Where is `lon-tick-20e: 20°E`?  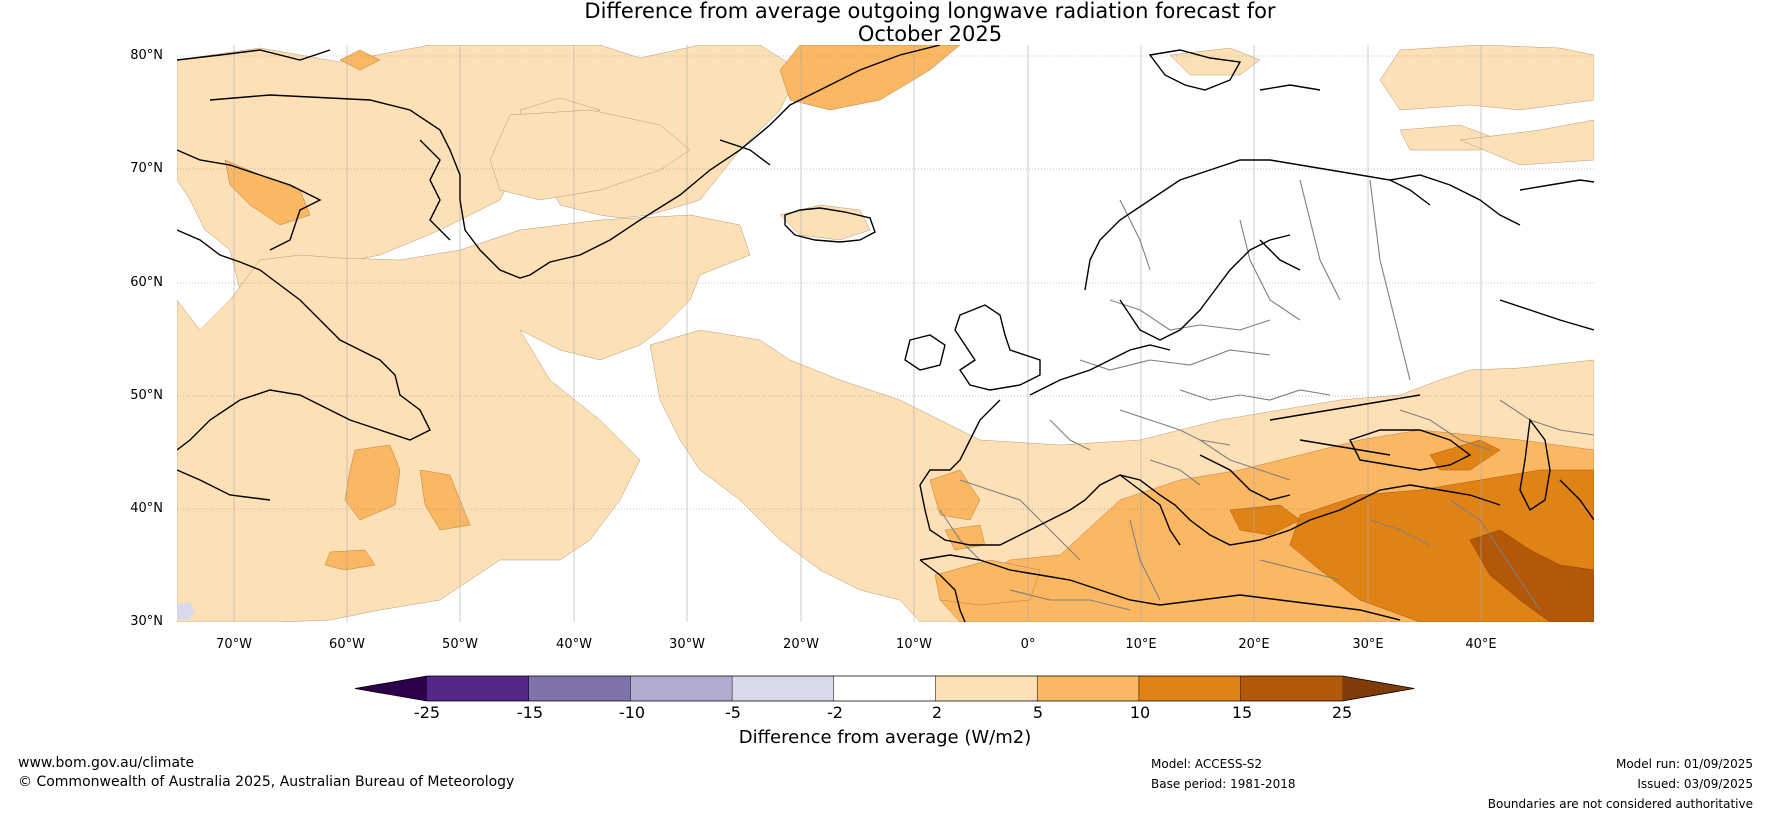
lon-tick-20e: 20°E is located at coordinates (1254, 644).